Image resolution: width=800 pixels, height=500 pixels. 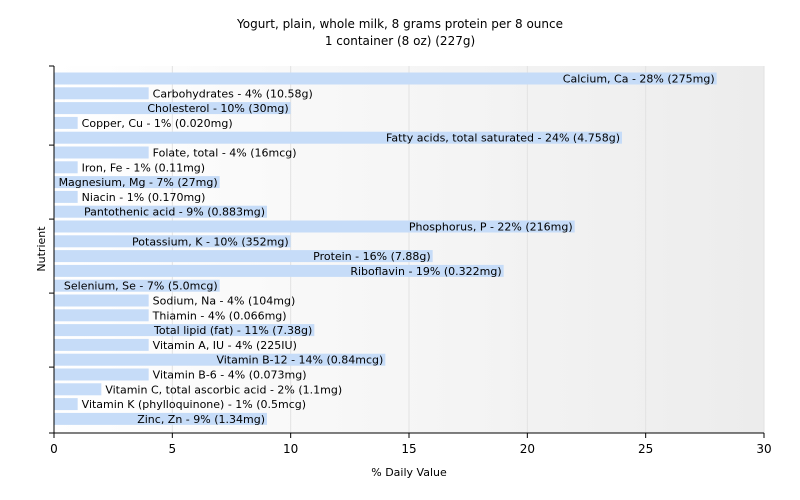 I want to click on x-tick-label: 25, so click(x=645, y=449).